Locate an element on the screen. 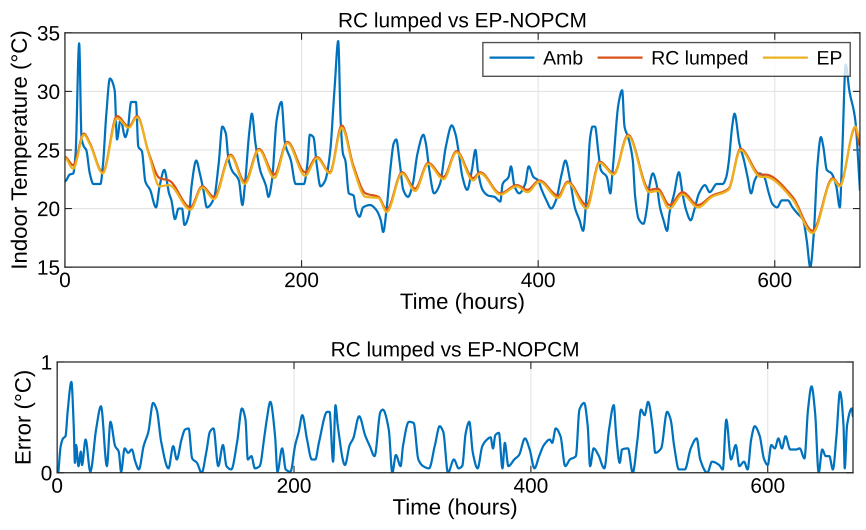  legend-label: Amb is located at coordinates (562, 57).